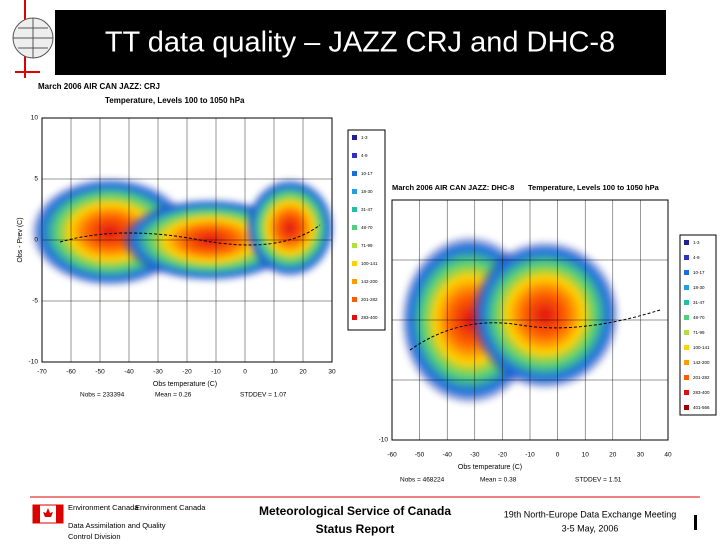  I want to click on y-label: Obs - Prev (C), so click(20, 239).